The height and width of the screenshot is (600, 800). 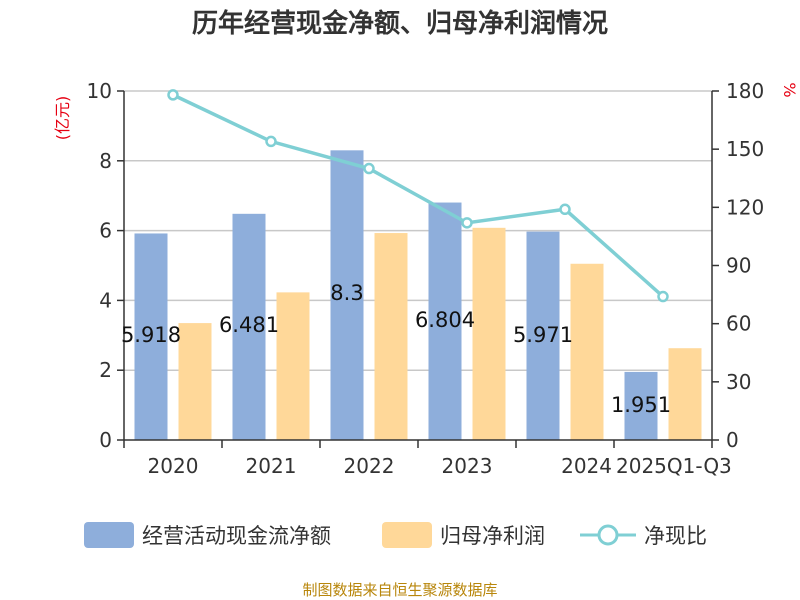 What do you see at coordinates (738, 266) in the screenshot?
I see `right-tick-label: 90` at bounding box center [738, 266].